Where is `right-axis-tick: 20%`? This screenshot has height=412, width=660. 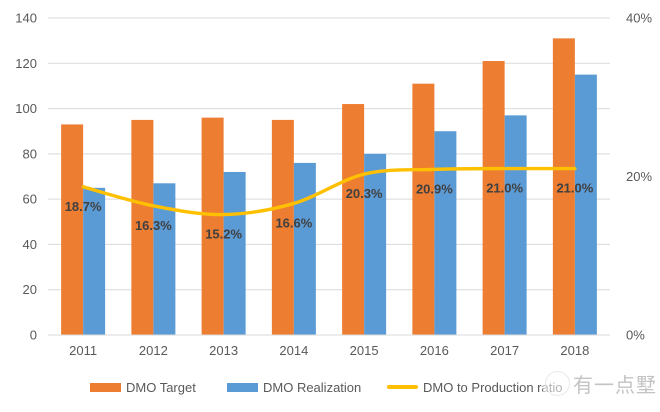
right-axis-tick: 20% is located at coordinates (639, 176).